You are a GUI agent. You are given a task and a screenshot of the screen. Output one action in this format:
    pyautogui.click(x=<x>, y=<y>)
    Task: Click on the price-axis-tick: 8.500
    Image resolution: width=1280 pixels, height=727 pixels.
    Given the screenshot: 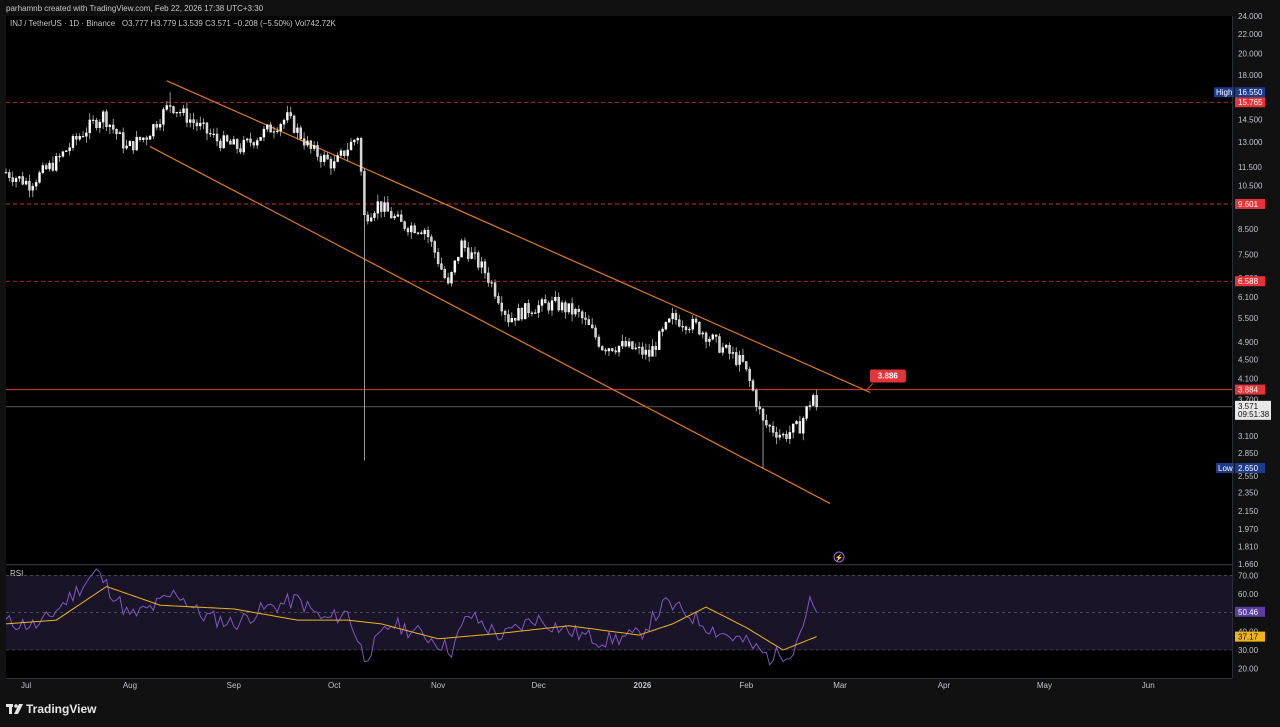 What is the action you would take?
    pyautogui.click(x=1248, y=229)
    